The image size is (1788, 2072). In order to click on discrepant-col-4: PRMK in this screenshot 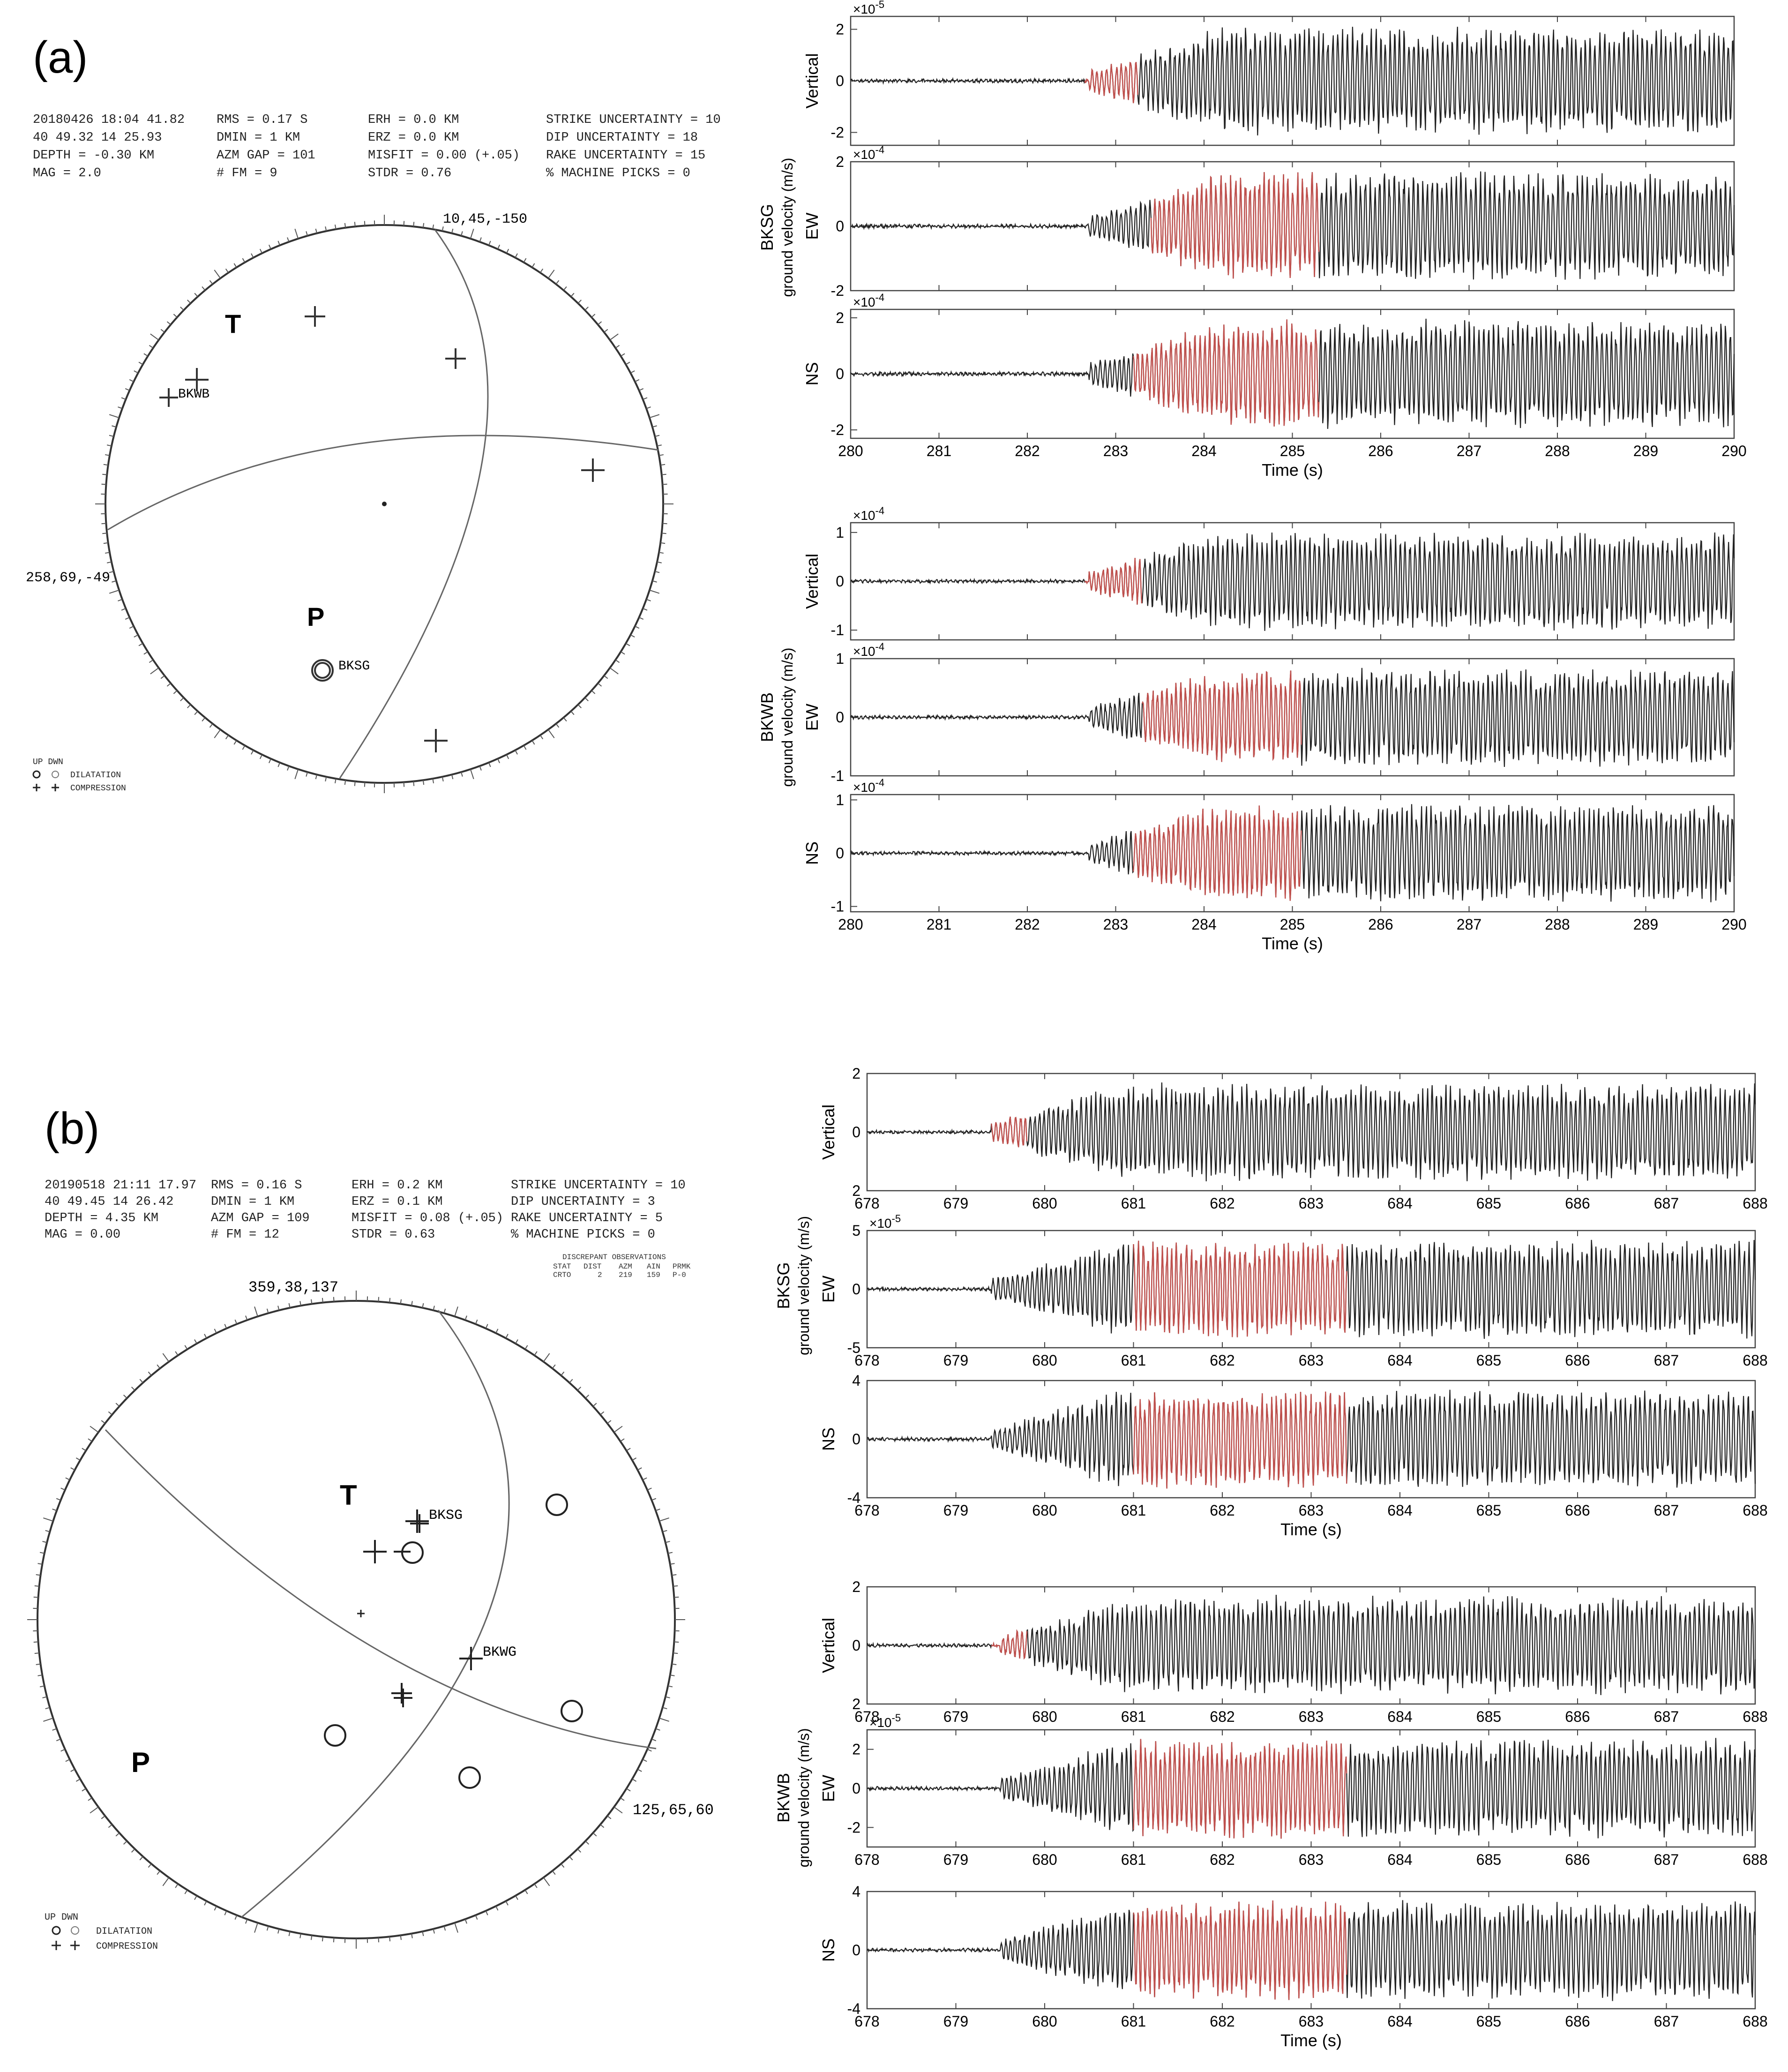, I will do `click(682, 1266)`.